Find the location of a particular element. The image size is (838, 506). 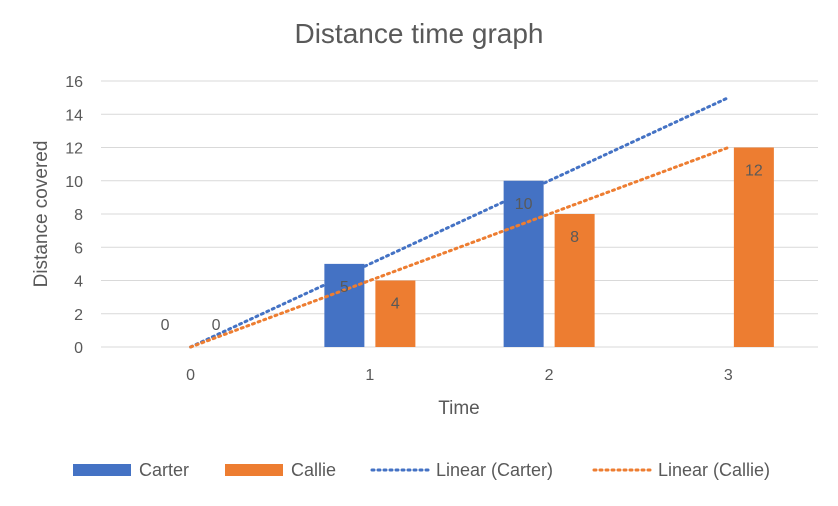

x-tick-label: 1 is located at coordinates (369, 375).